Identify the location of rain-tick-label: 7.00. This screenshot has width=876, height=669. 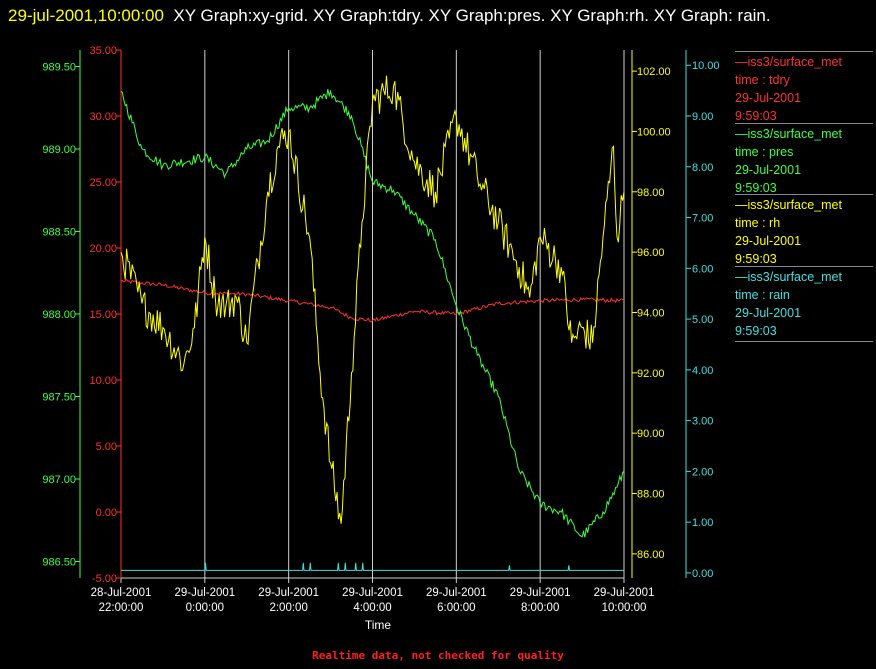
(702, 219).